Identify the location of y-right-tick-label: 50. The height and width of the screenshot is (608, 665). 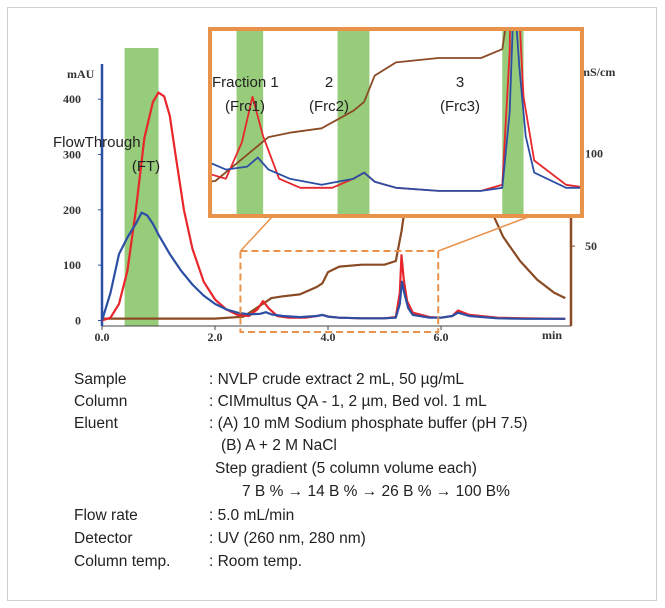
(591, 246).